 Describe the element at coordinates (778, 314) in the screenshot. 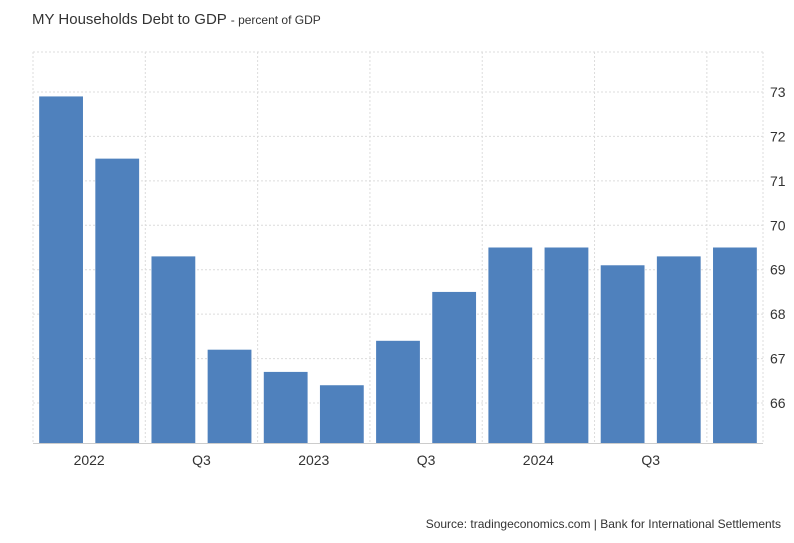

I see `y-tick-label: 68` at that location.